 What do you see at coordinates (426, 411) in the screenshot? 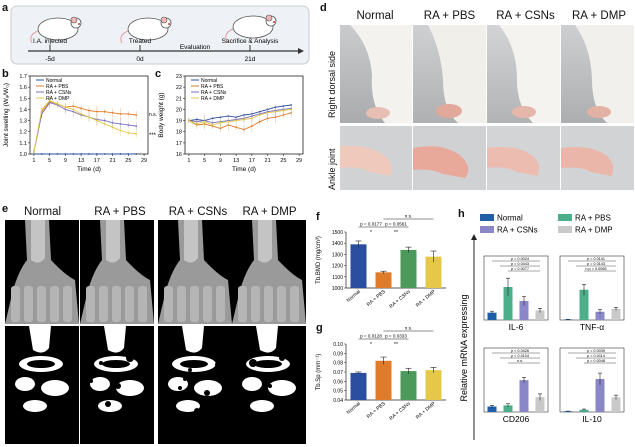
I see `category-label: RA + DMP` at bounding box center [426, 411].